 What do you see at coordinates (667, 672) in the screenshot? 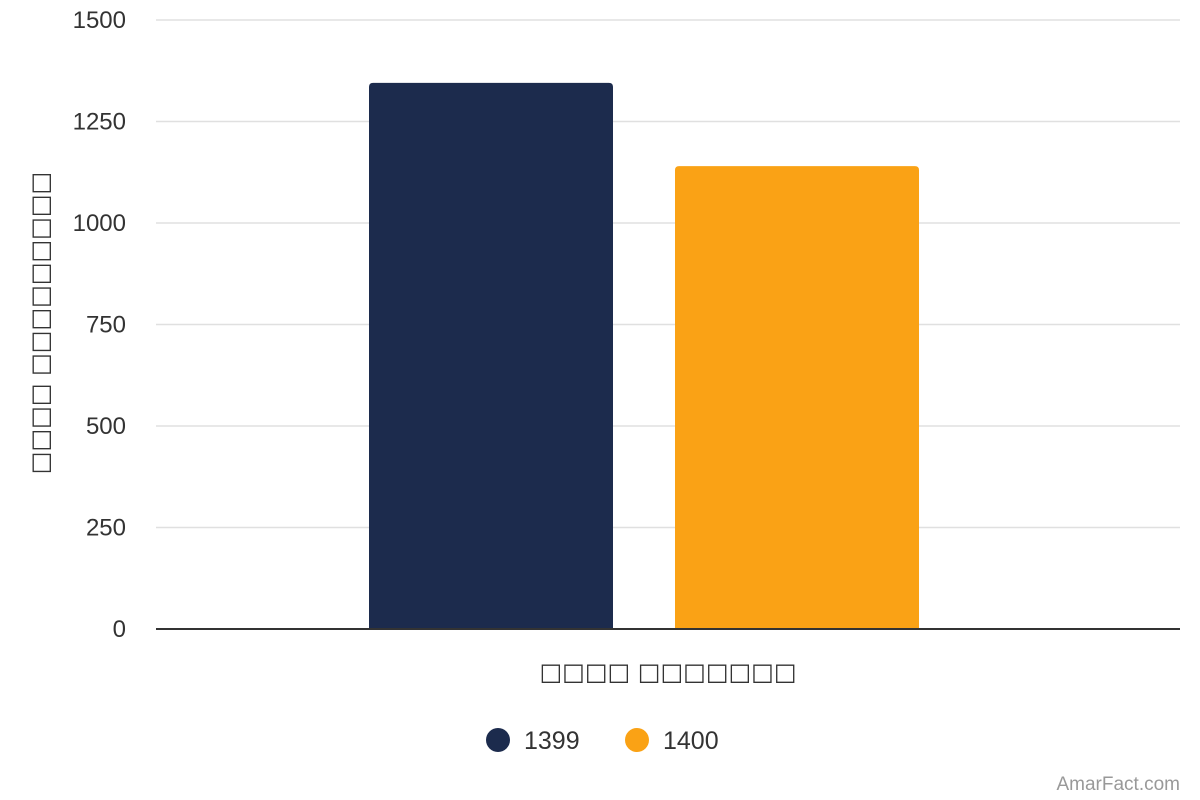
I see `x-axis-title: □□□□ □□□□□□□` at bounding box center [667, 672].